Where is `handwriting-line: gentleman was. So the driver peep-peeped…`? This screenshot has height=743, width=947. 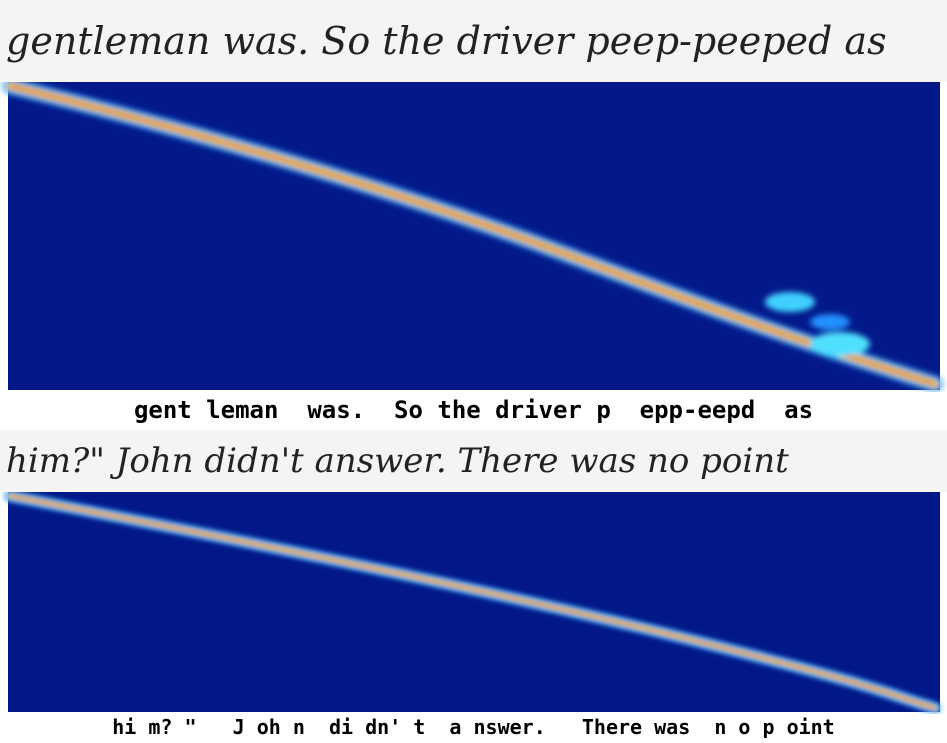 handwriting-line: gentleman was. So the driver peep-peeped… is located at coordinates (473, 41).